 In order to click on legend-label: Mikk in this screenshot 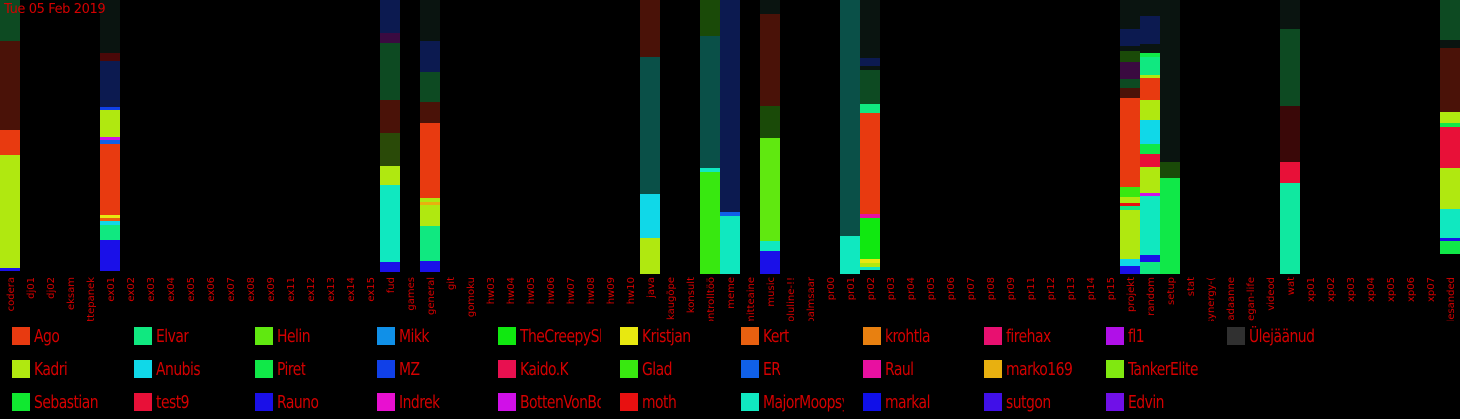, I will do `click(413, 336)`.